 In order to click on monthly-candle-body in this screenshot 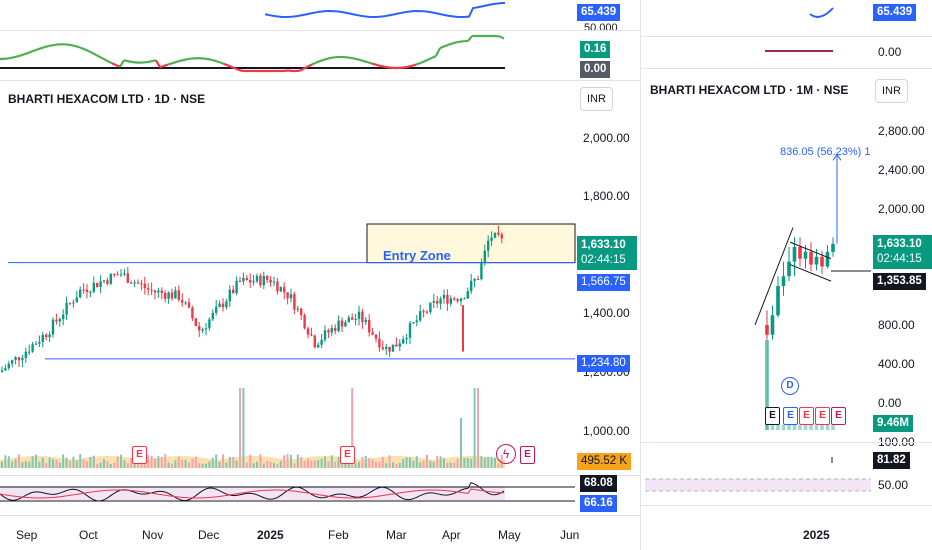, I will do `click(767, 330)`.